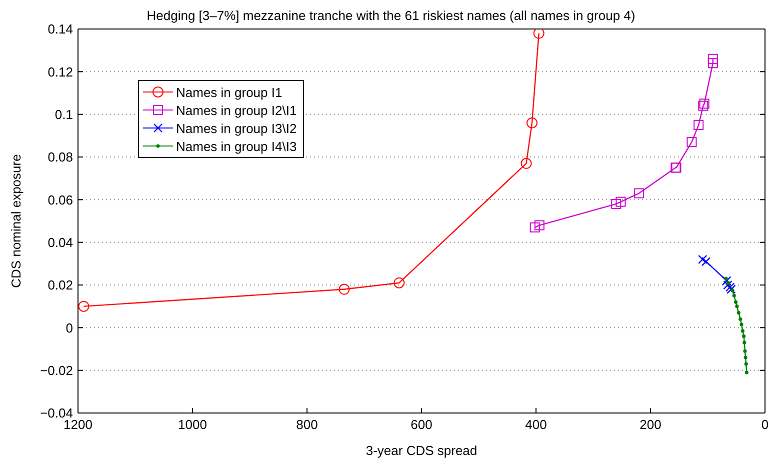  I want to click on x-axis-title: 3-year CDS spread, so click(422, 450).